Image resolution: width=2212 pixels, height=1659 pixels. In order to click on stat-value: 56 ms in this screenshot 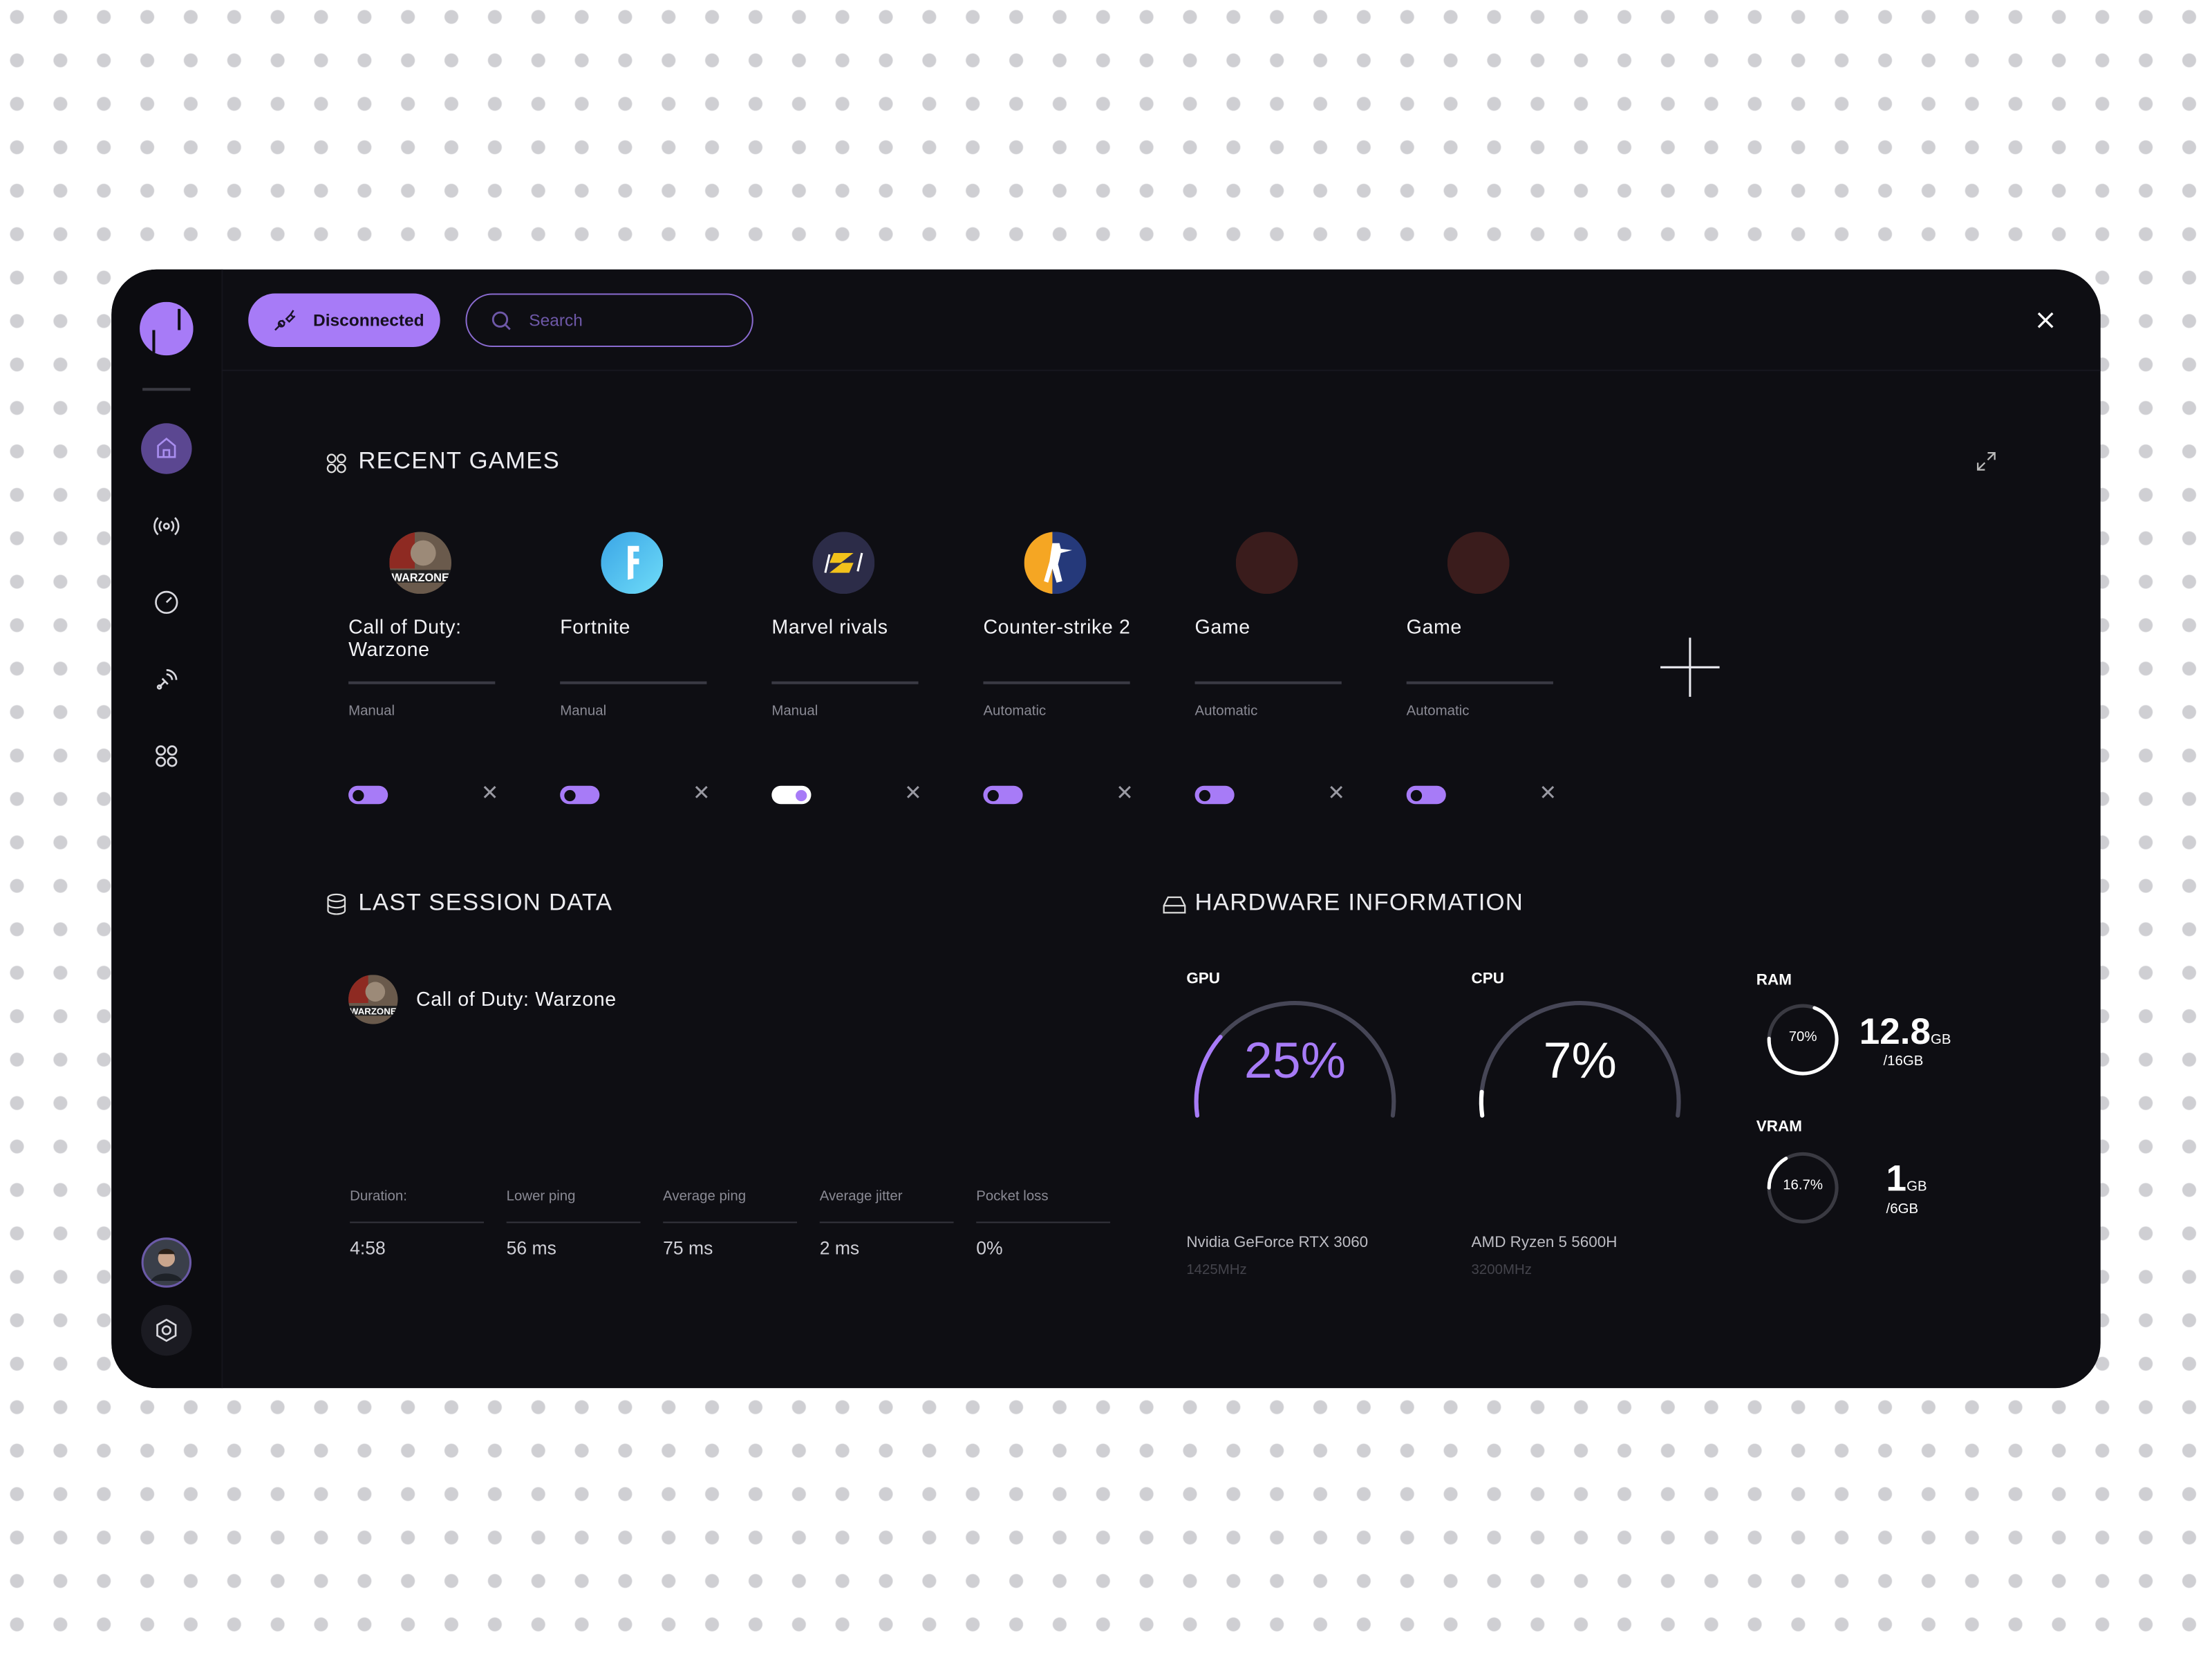, I will do `click(531, 1248)`.